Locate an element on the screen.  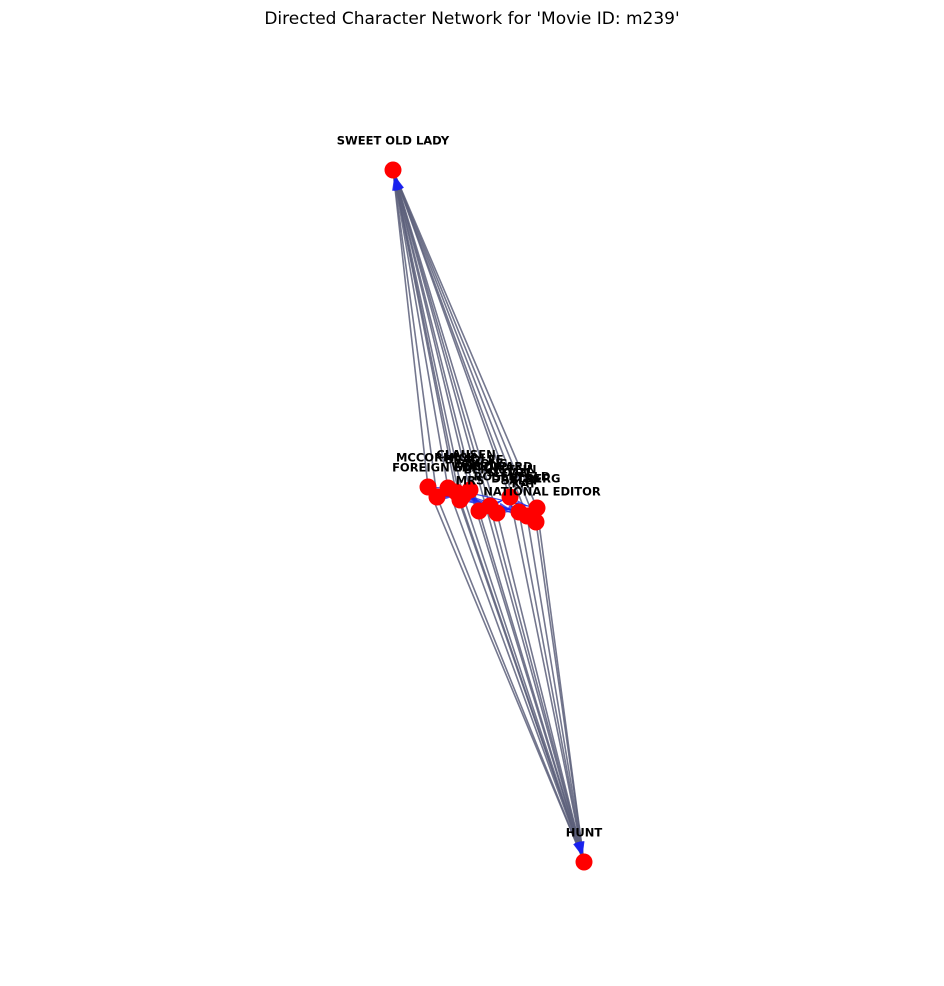
edge-sweet-c9 is located at coordinates (456, 341).